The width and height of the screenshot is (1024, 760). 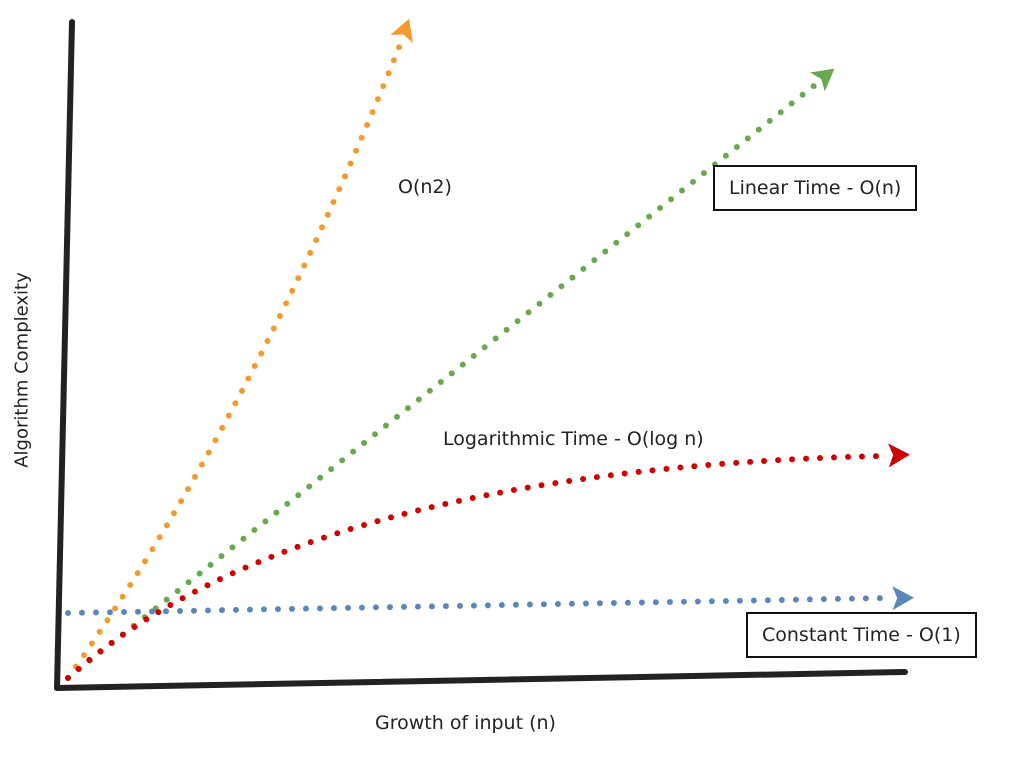 I want to click on y-axis-label: Algorithm Complexity, so click(x=22, y=370).